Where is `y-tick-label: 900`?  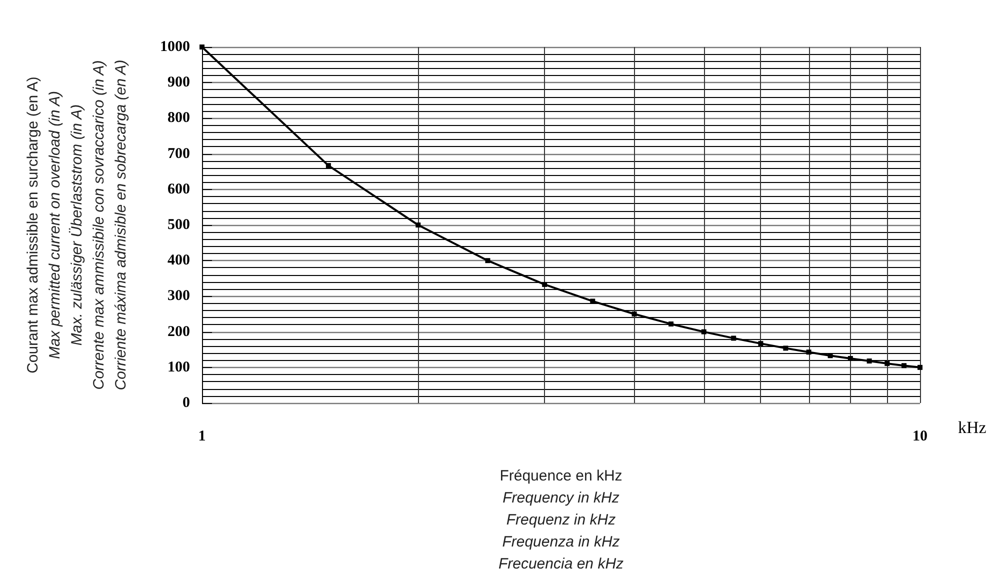
y-tick-label: 900 is located at coordinates (179, 82).